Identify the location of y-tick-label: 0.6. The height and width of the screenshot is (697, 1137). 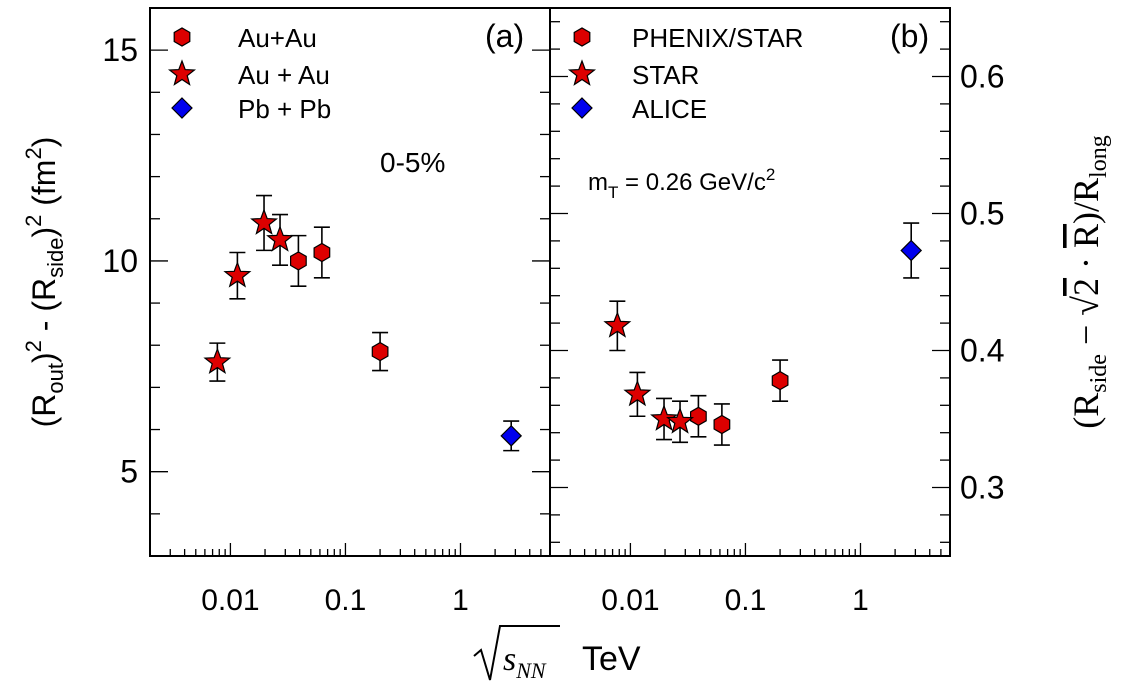
(982, 77).